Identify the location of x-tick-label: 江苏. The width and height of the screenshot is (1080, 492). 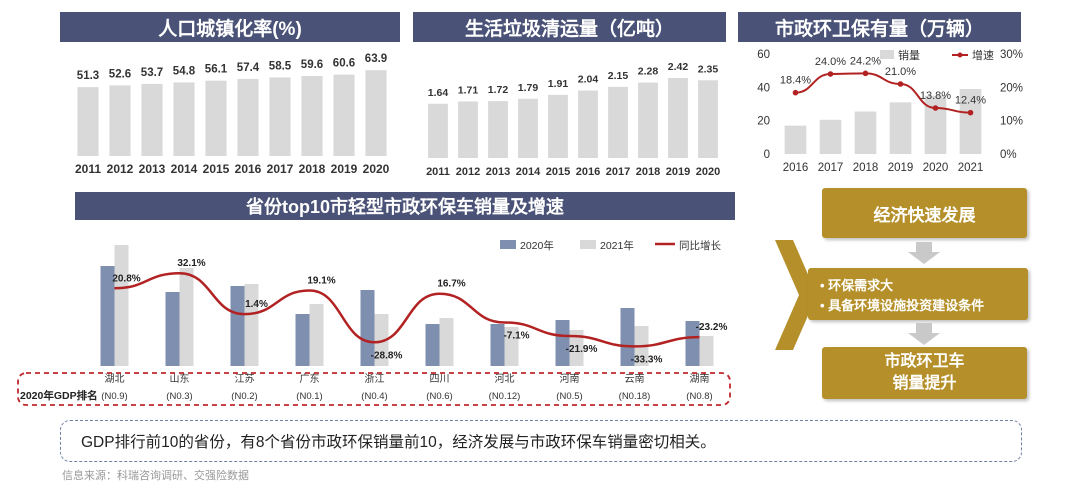
(245, 378).